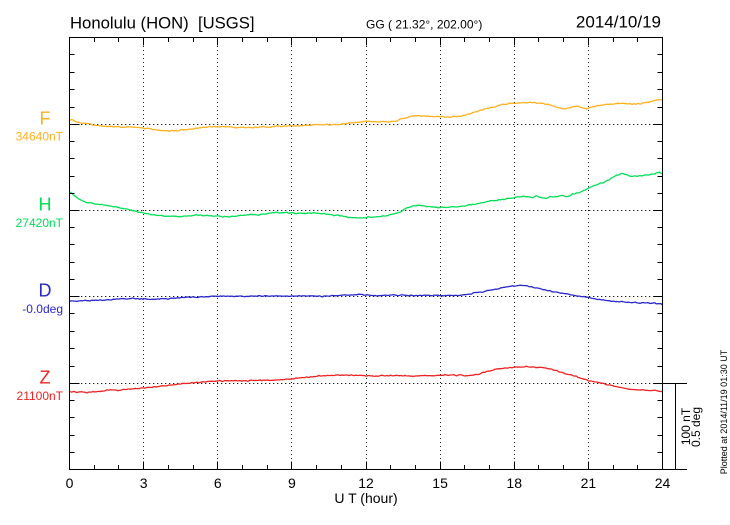 Image resolution: width=730 pixels, height=525 pixels. What do you see at coordinates (514, 483) in the screenshot?
I see `svg-text: 18` at bounding box center [514, 483].